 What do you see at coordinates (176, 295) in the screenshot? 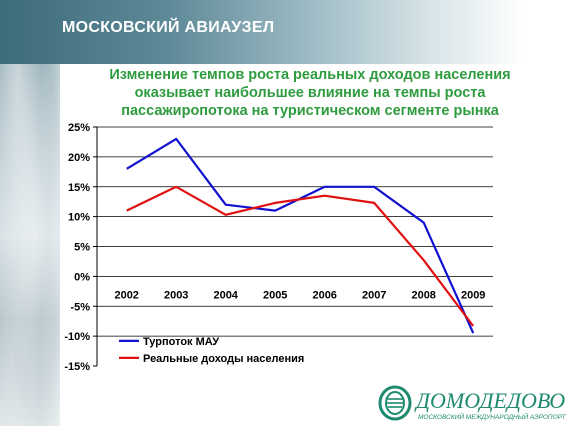
I see `x-tick-label: 2003` at bounding box center [176, 295].